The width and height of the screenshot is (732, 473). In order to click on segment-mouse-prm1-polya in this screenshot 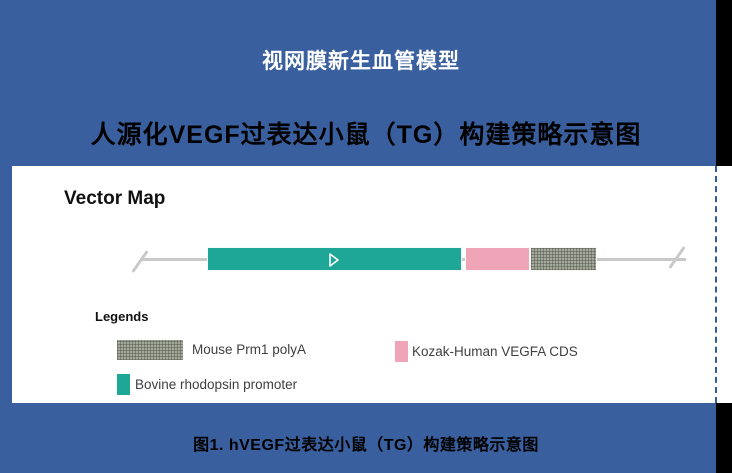, I will do `click(563, 259)`.